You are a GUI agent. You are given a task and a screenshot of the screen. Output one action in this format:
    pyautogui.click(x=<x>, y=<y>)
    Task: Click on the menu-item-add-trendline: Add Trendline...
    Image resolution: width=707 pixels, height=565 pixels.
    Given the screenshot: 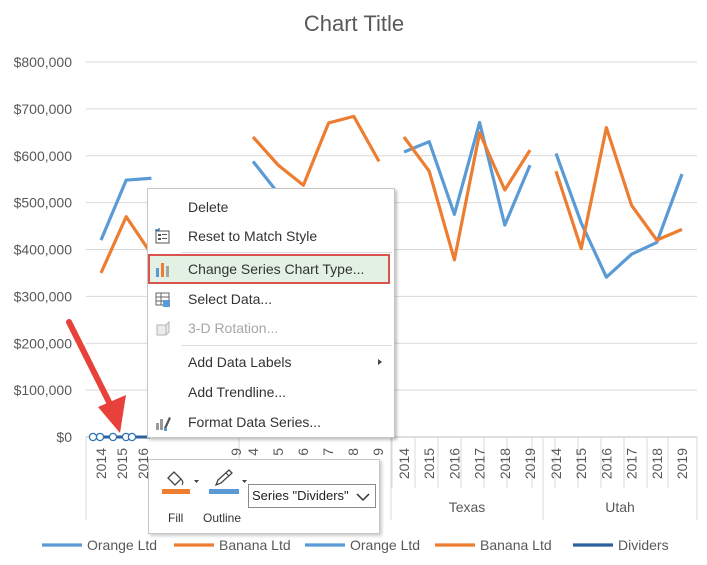 What is the action you would take?
    pyautogui.click(x=271, y=392)
    